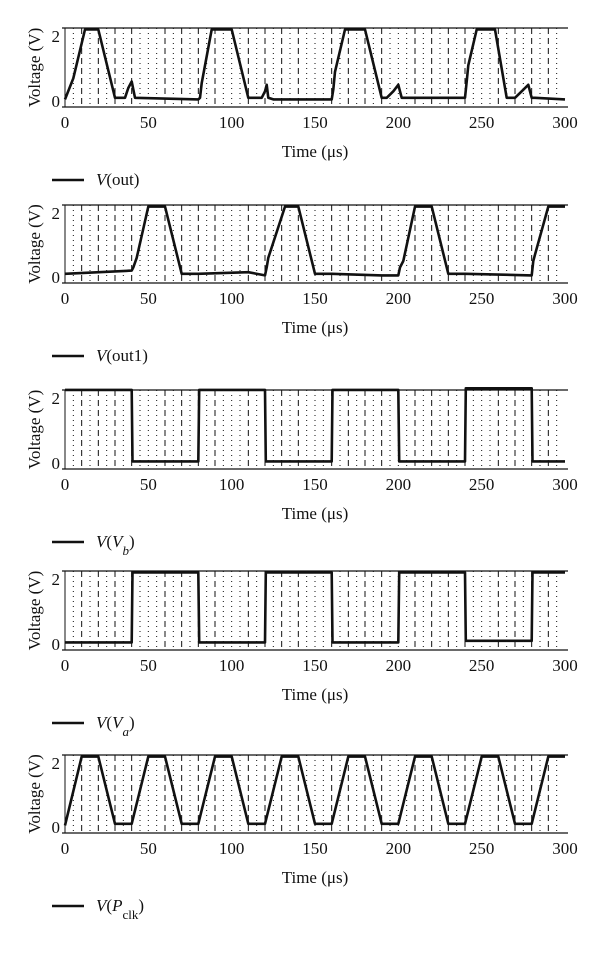  I want to click on legend-label: V(Vb), so click(115, 545).